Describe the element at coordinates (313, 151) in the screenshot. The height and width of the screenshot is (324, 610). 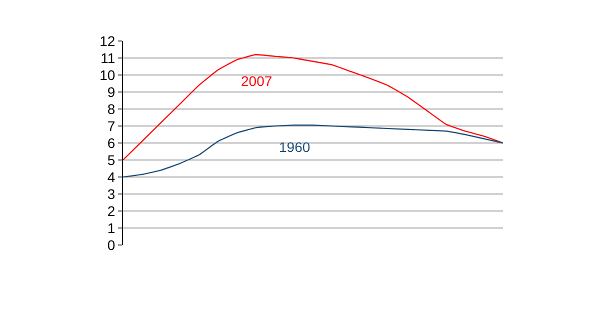
I see `line-series` at that location.